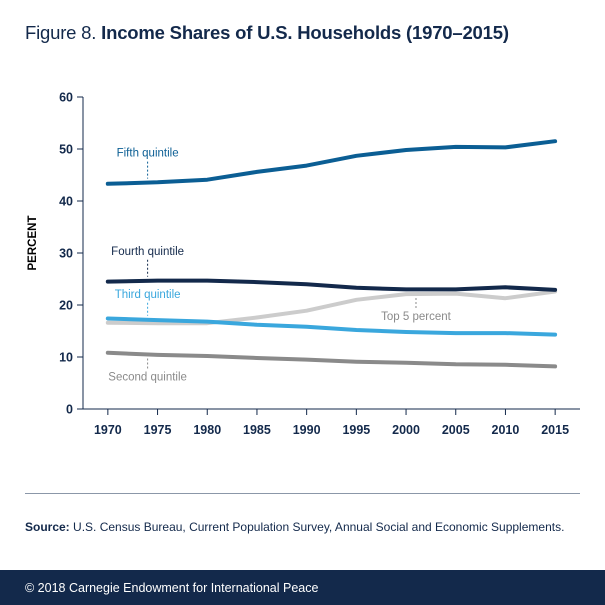 The height and width of the screenshot is (605, 605). I want to click on figure-number: Figure 8., so click(61, 32).